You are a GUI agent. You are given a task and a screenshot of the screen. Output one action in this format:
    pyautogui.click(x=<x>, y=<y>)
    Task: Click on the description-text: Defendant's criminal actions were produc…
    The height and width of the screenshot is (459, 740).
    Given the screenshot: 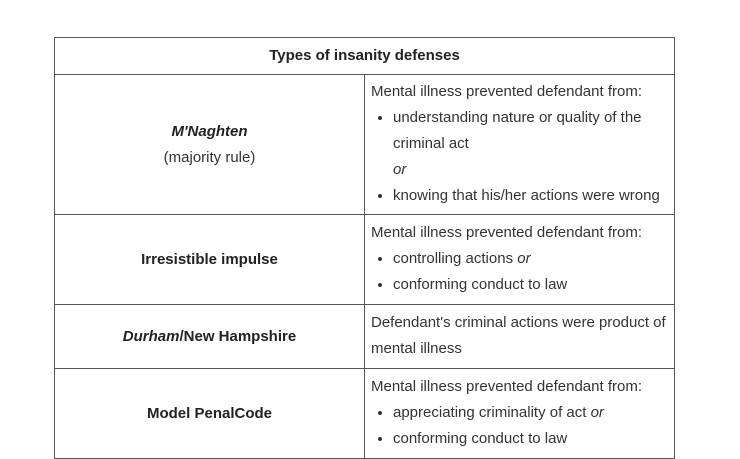 What is the action you would take?
    pyautogui.click(x=518, y=335)
    